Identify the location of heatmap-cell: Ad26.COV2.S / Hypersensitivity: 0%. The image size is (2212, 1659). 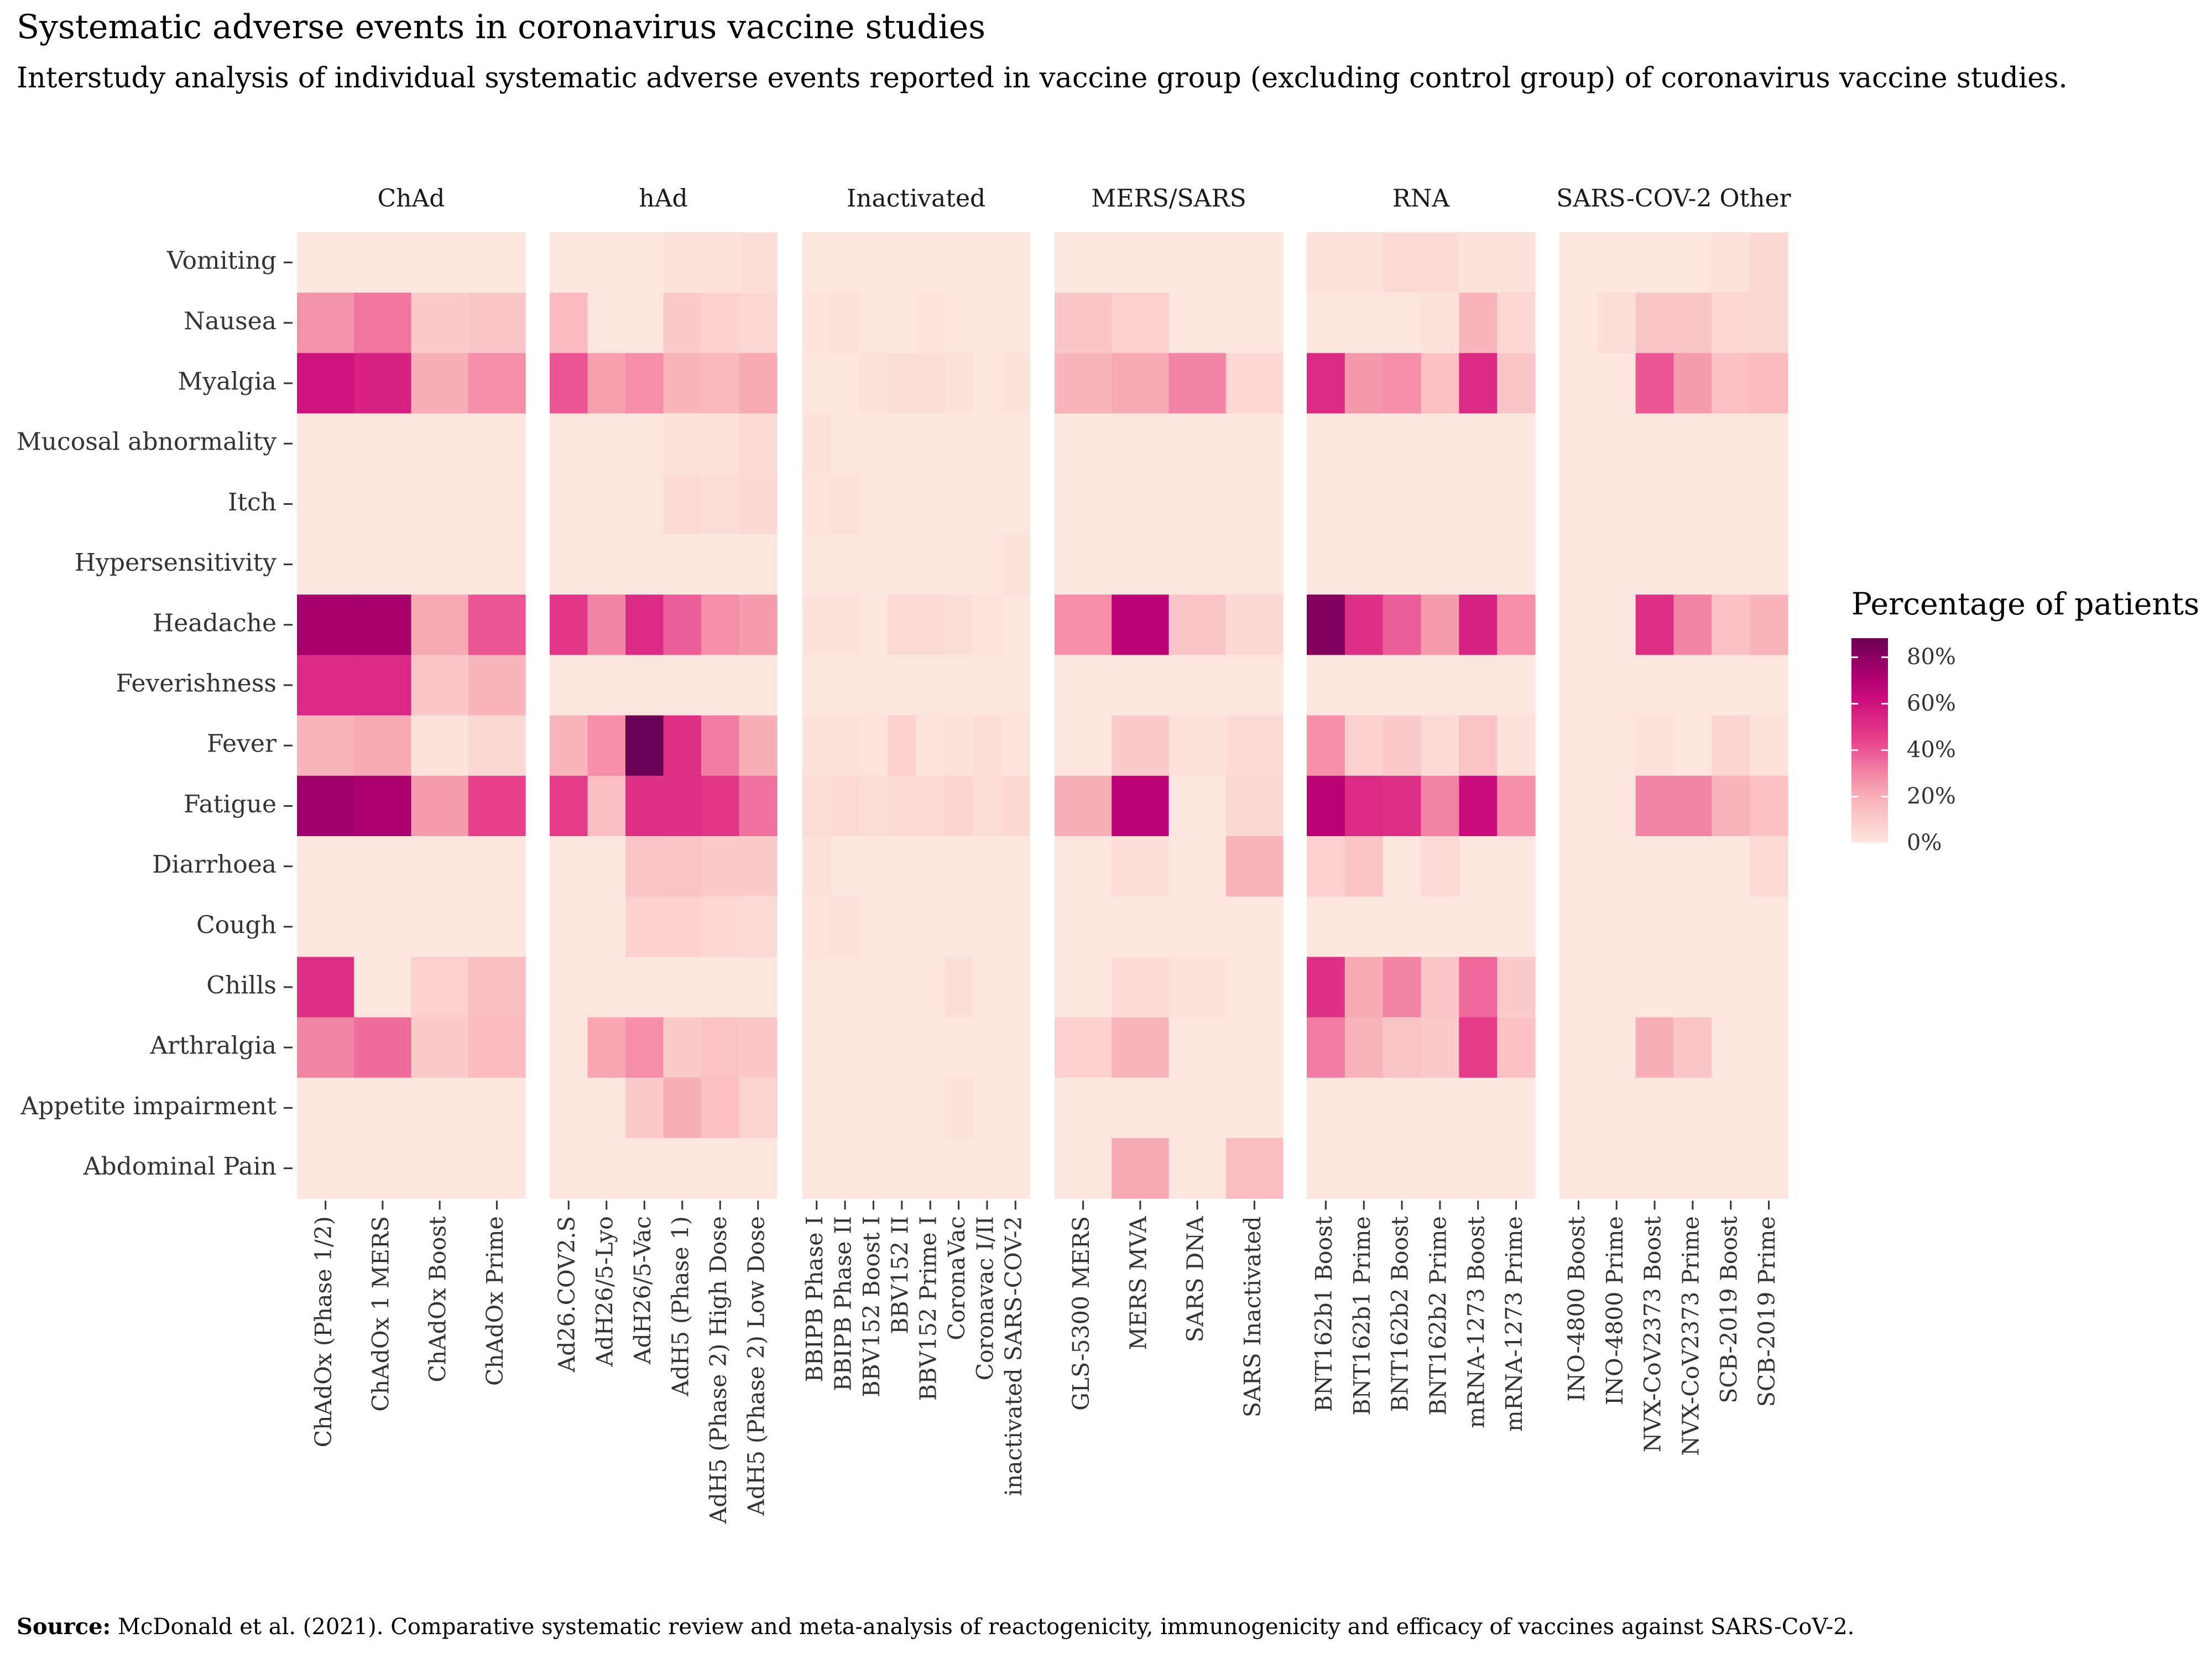
(569, 565).